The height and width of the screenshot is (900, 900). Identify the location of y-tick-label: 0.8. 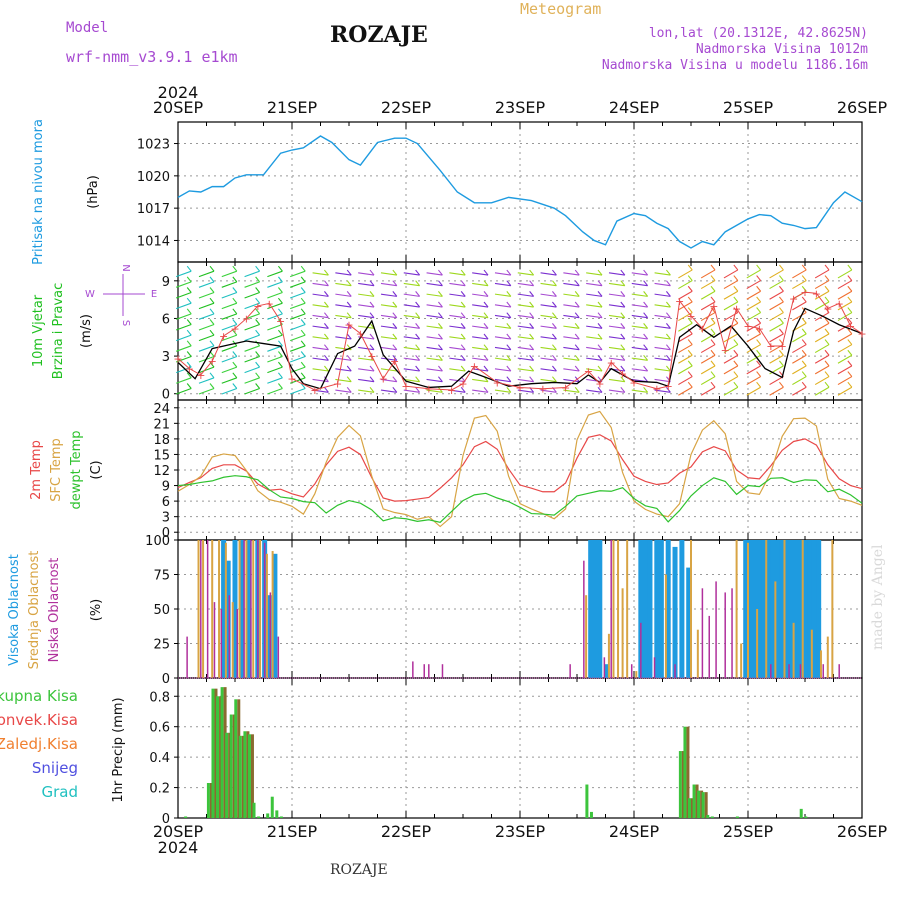
(159, 697).